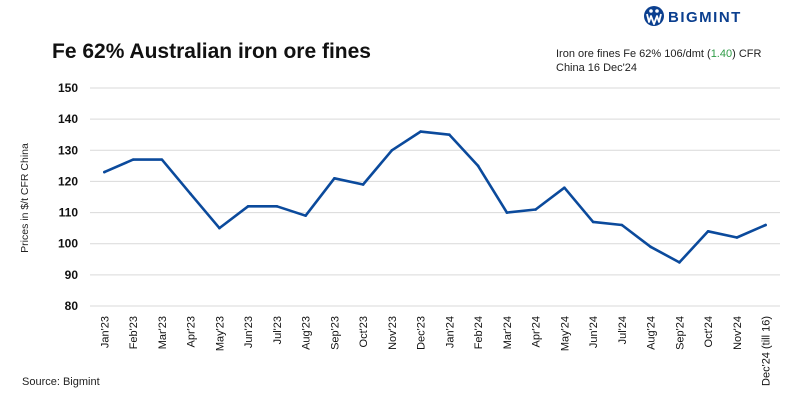 This screenshot has height=400, width=800. Describe the element at coordinates (68, 181) in the screenshot. I see `y-tick-label: 120` at that location.